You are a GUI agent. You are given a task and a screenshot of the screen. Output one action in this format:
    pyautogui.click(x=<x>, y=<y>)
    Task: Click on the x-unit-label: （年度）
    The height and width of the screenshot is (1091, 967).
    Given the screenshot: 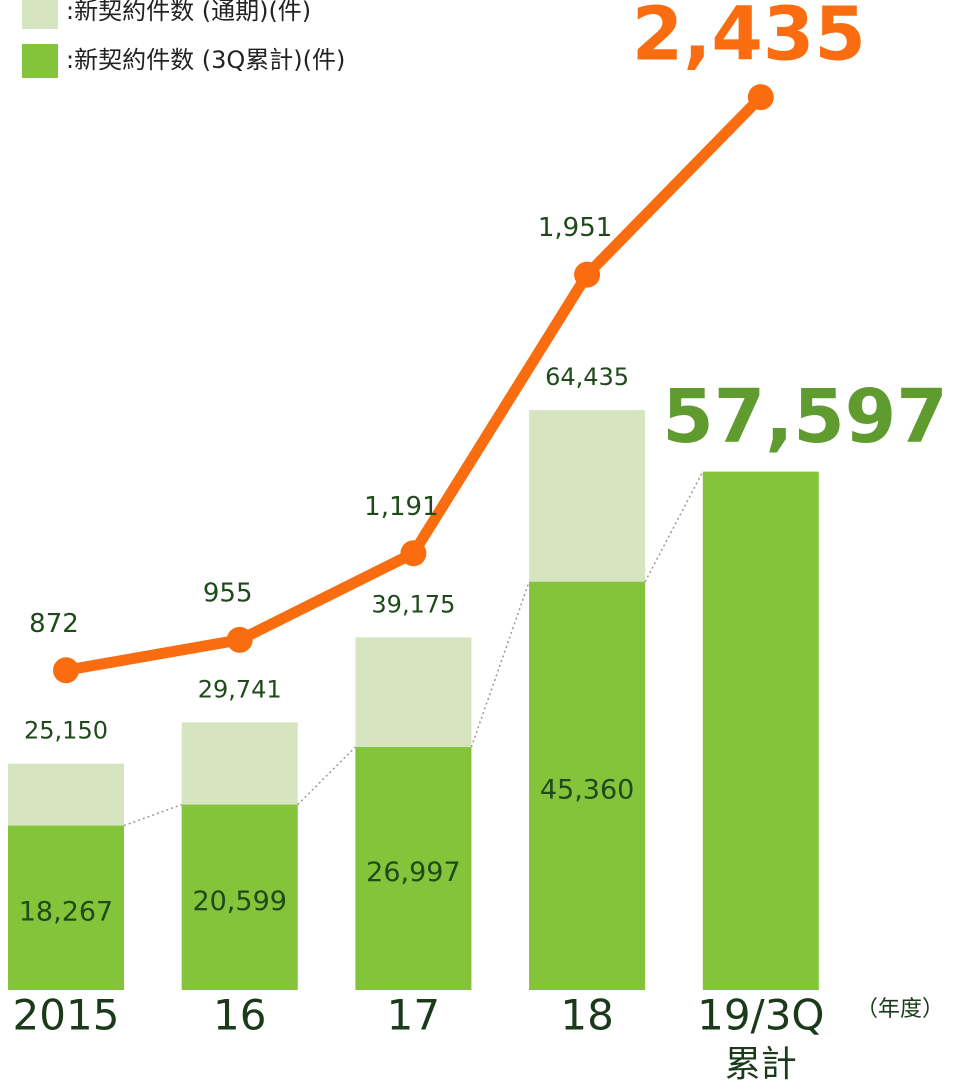 What is the action you would take?
    pyautogui.click(x=900, y=1009)
    